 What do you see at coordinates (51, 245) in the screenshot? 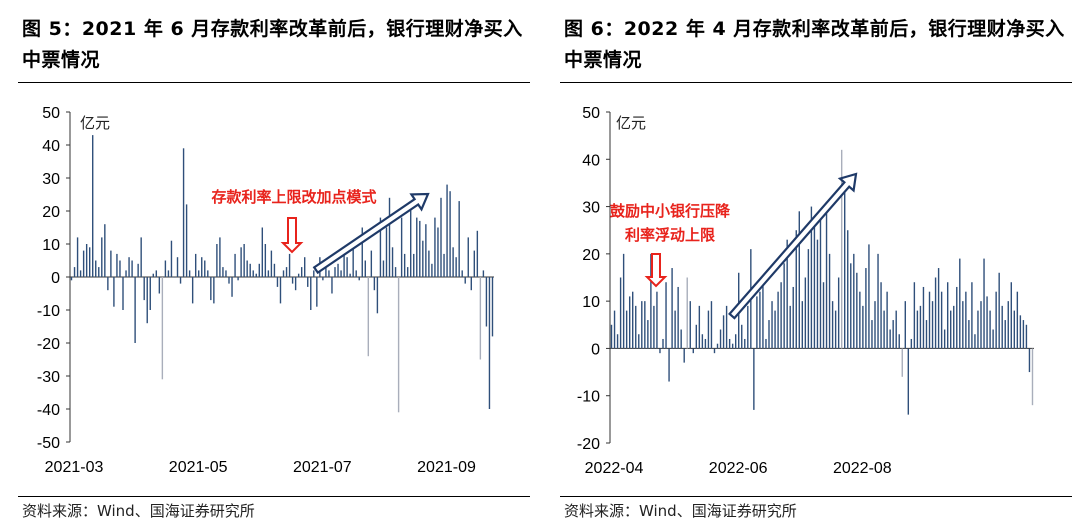
I see `y-tick-label: 10` at bounding box center [51, 245].